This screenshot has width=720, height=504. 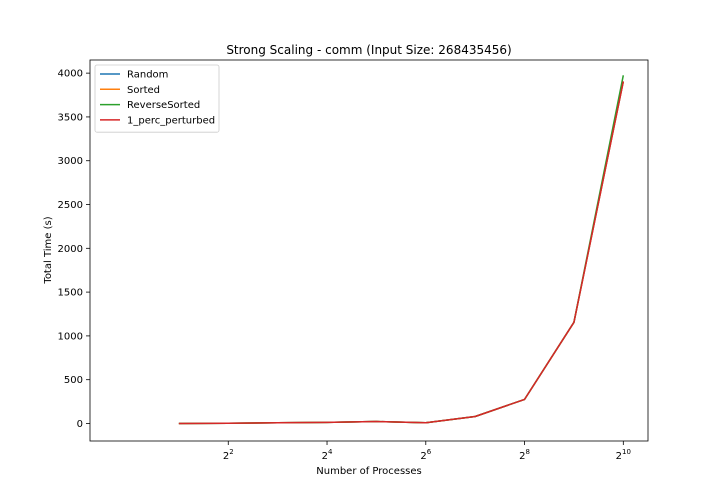 I want to click on x-tick-label: 24, so click(x=327, y=455).